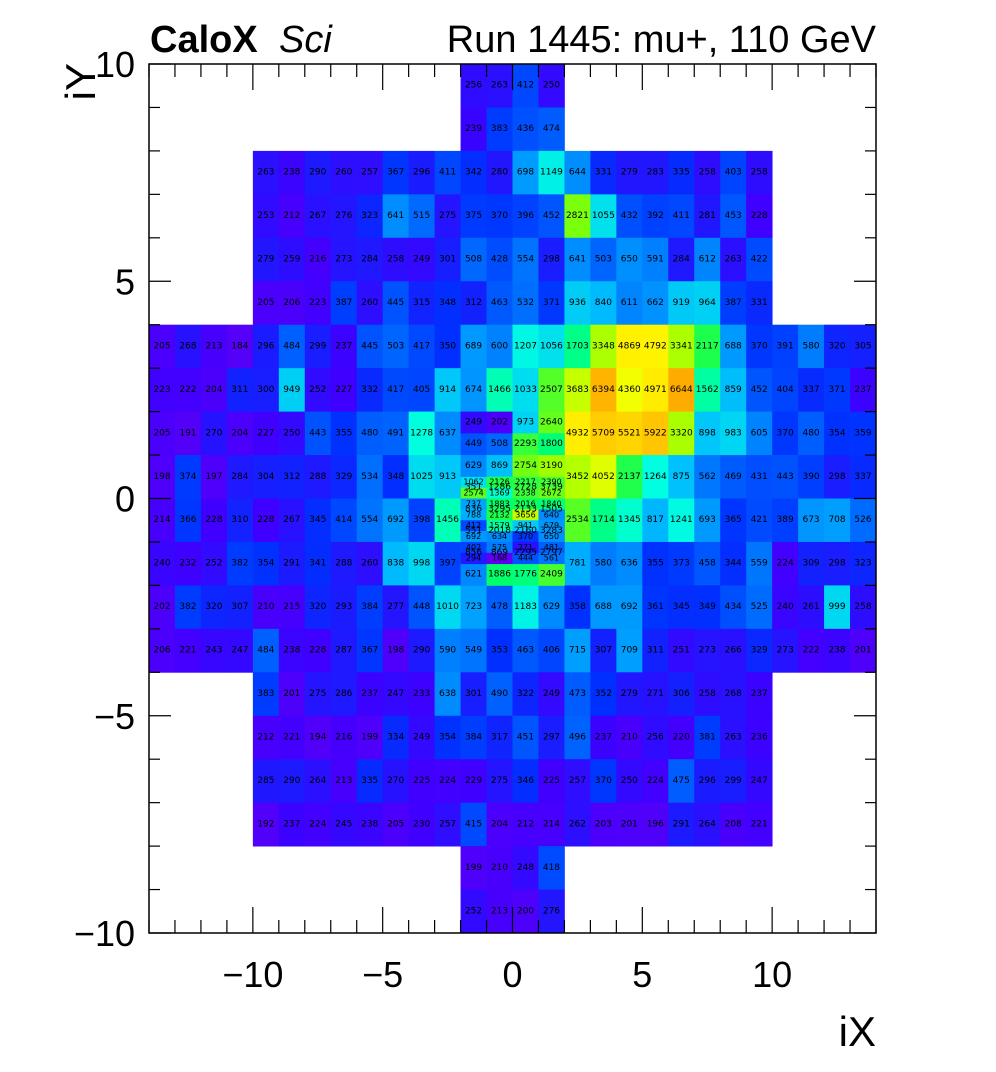 The height and width of the screenshot is (1072, 996). Describe the element at coordinates (551, 911) in the screenshot. I see `cell-value-label: 276` at that location.